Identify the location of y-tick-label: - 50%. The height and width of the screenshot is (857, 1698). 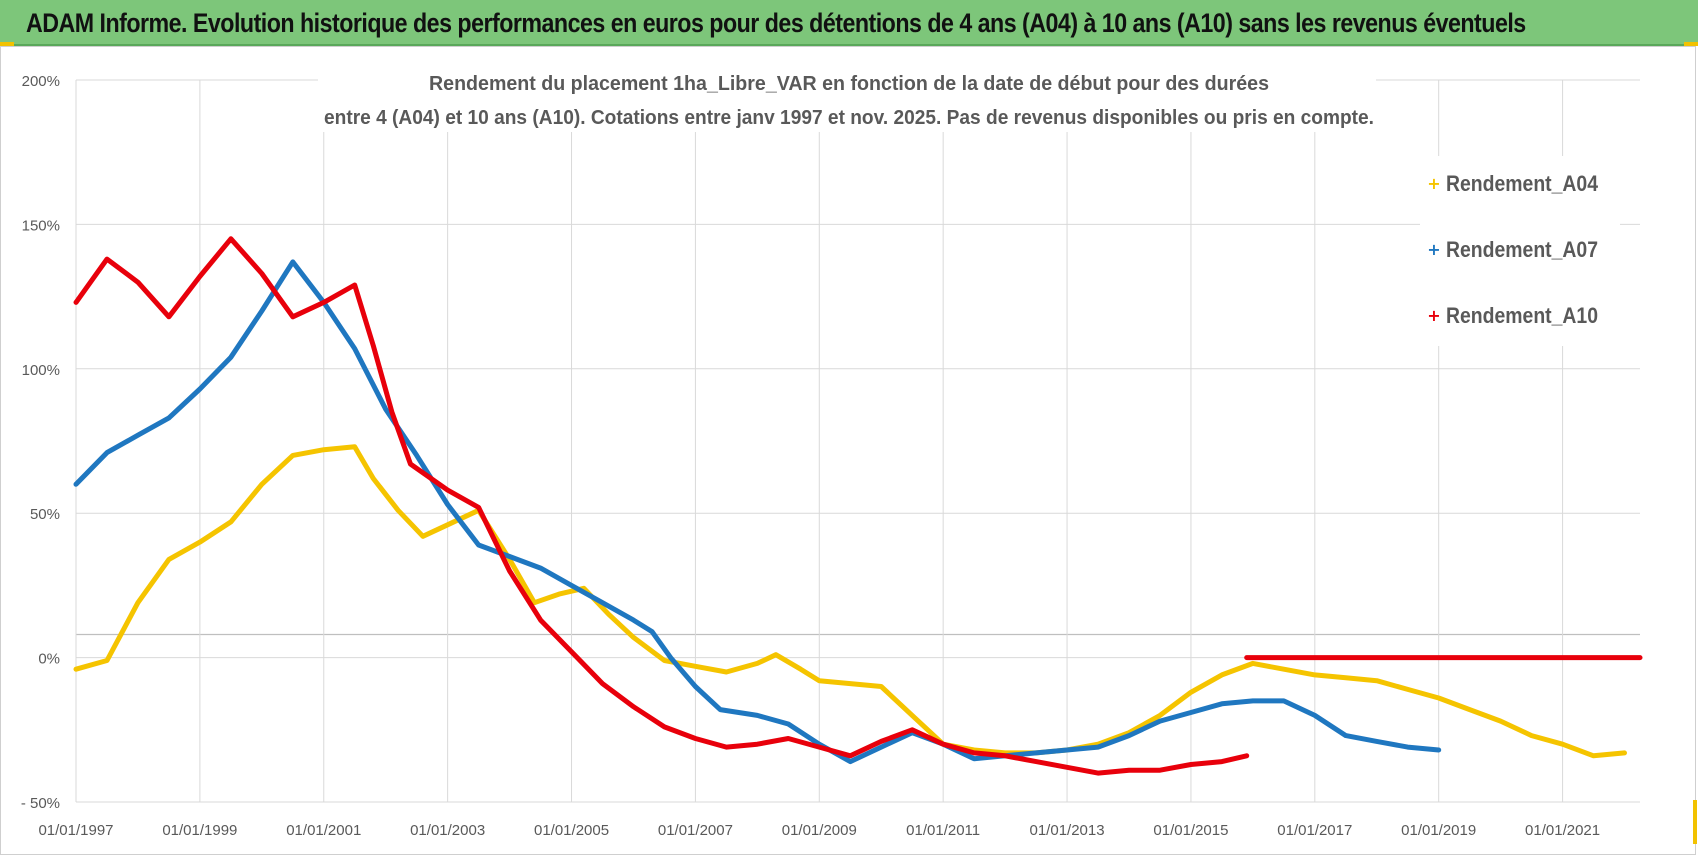
(40, 803).